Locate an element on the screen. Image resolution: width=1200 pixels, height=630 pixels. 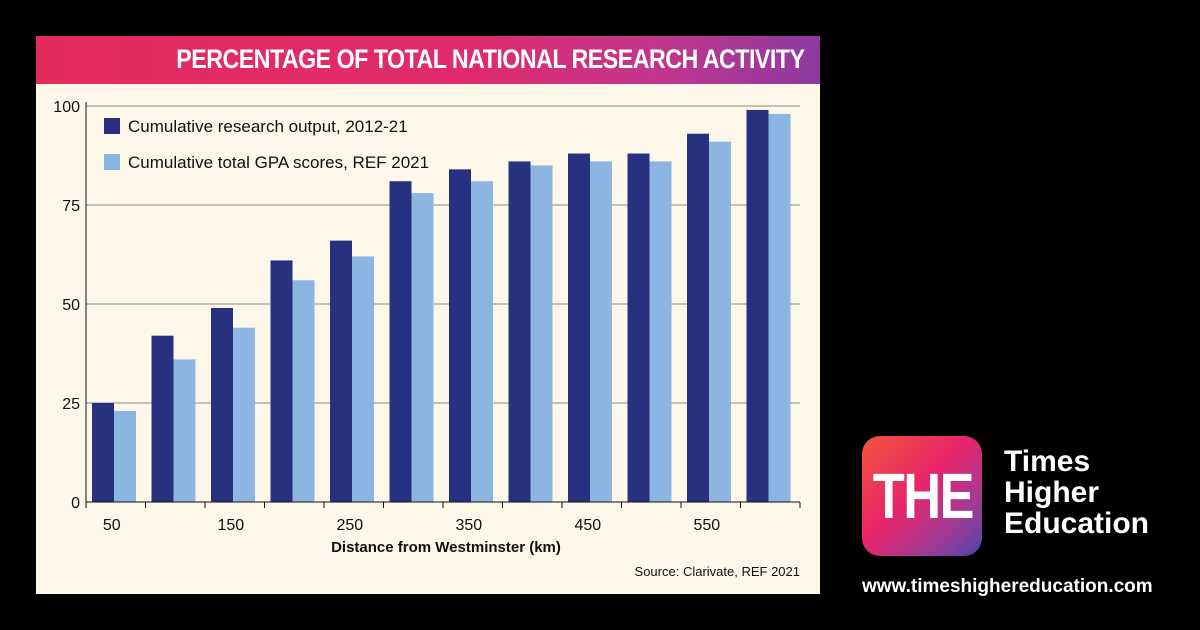
brand-line-higher: Higher is located at coordinates (1052, 492).